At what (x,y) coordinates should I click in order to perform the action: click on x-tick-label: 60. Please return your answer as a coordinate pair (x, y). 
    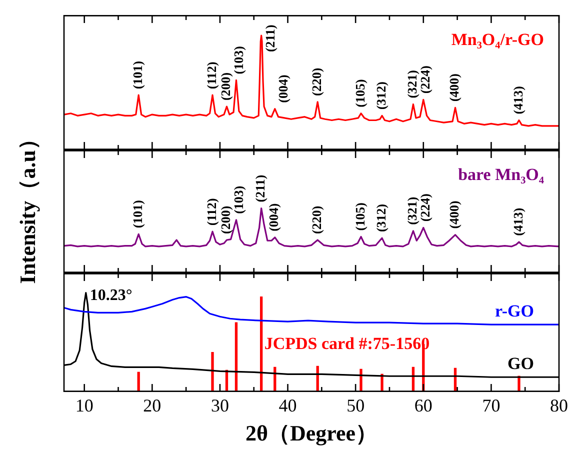
    Looking at the image, I should click on (423, 406).